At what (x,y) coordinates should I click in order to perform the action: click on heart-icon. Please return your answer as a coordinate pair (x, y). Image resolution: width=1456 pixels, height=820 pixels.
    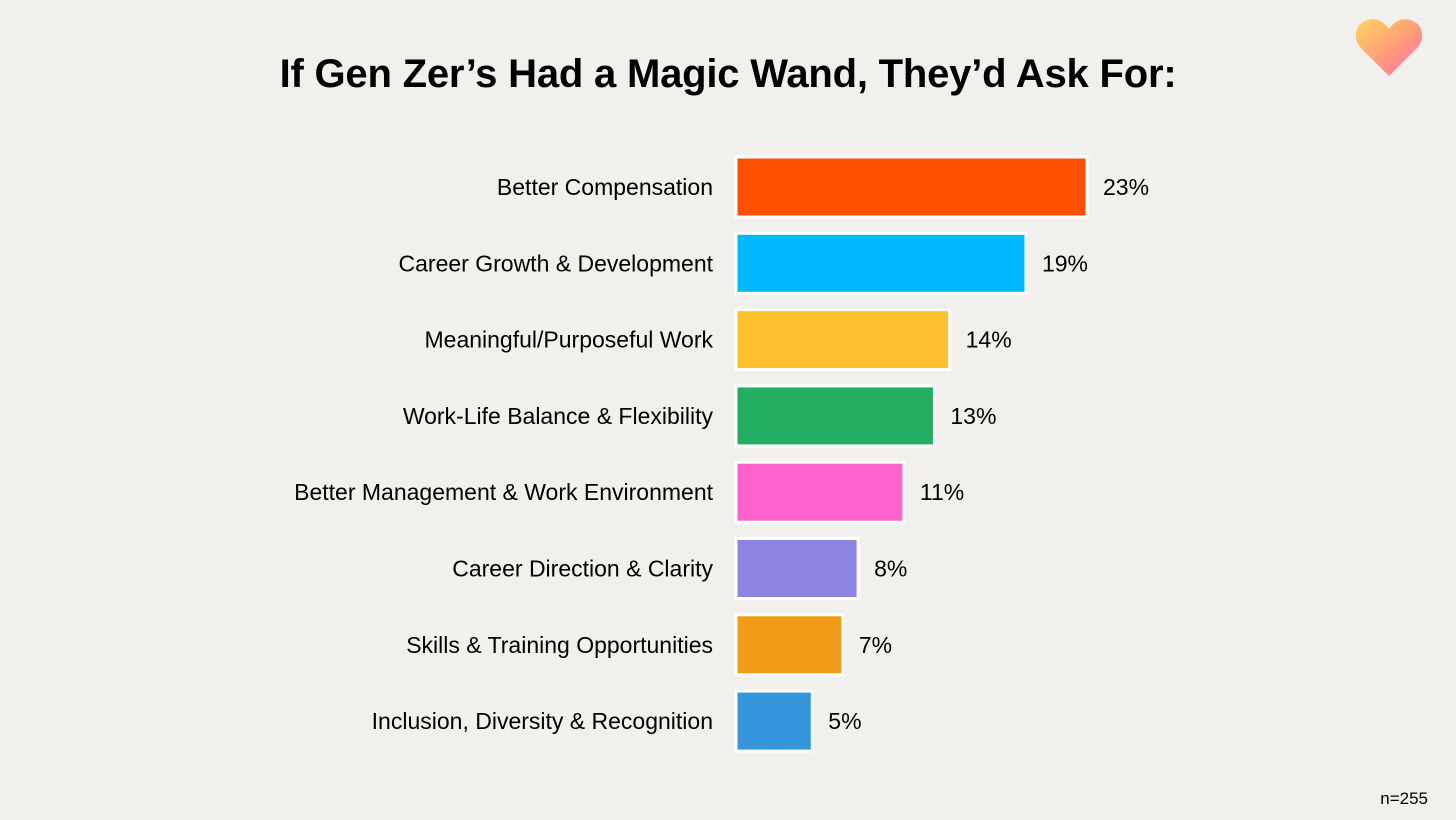
    Looking at the image, I should click on (1389, 47).